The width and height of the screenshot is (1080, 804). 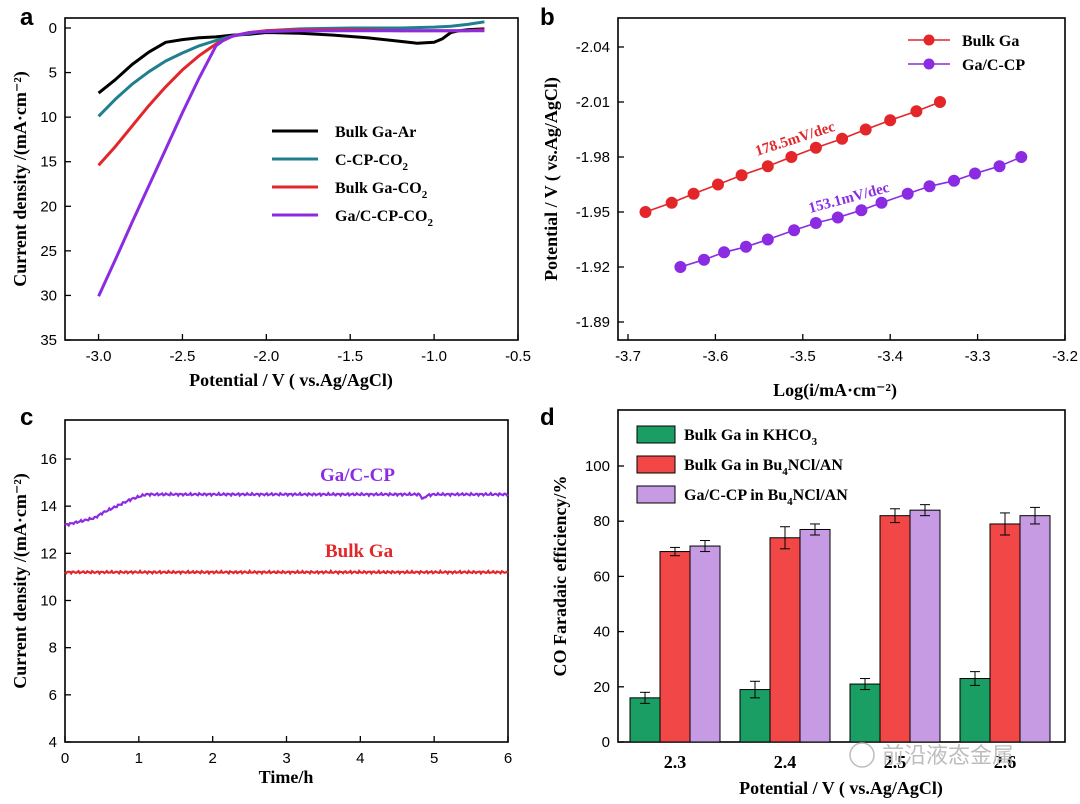 I want to click on legend-label-d1: Bulk Ga in Bu4NCl/AN, so click(x=763, y=467).